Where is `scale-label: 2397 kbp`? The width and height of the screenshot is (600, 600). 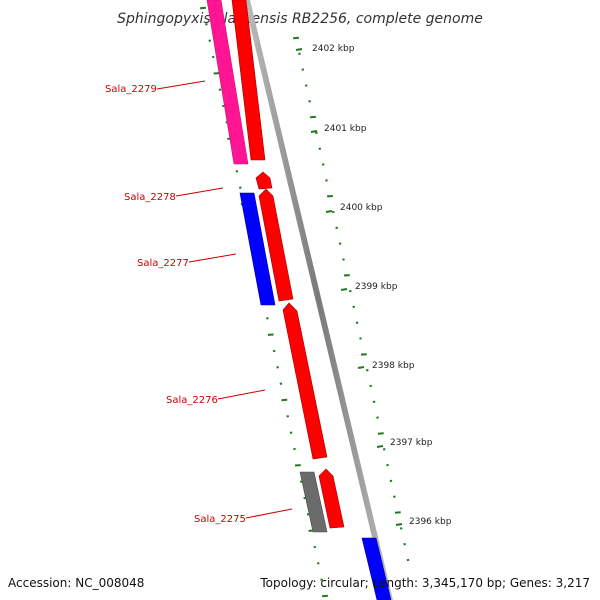 scale-label: 2397 kbp is located at coordinates (411, 443).